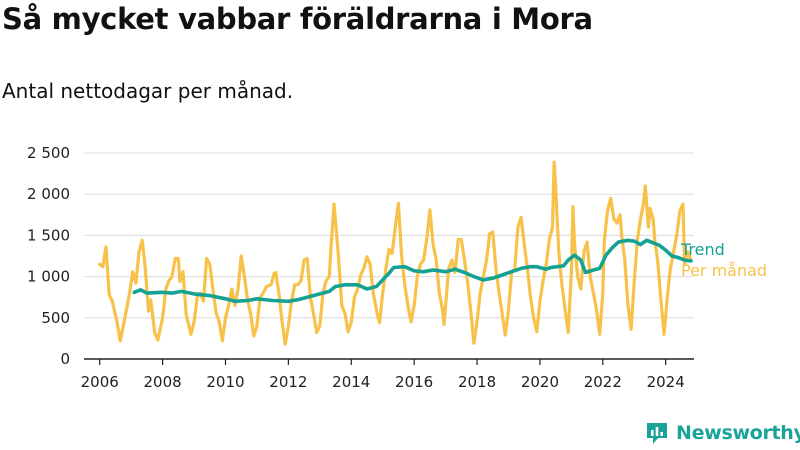 This screenshot has width=800, height=450. I want to click on x-tick-label: 2008, so click(163, 382).